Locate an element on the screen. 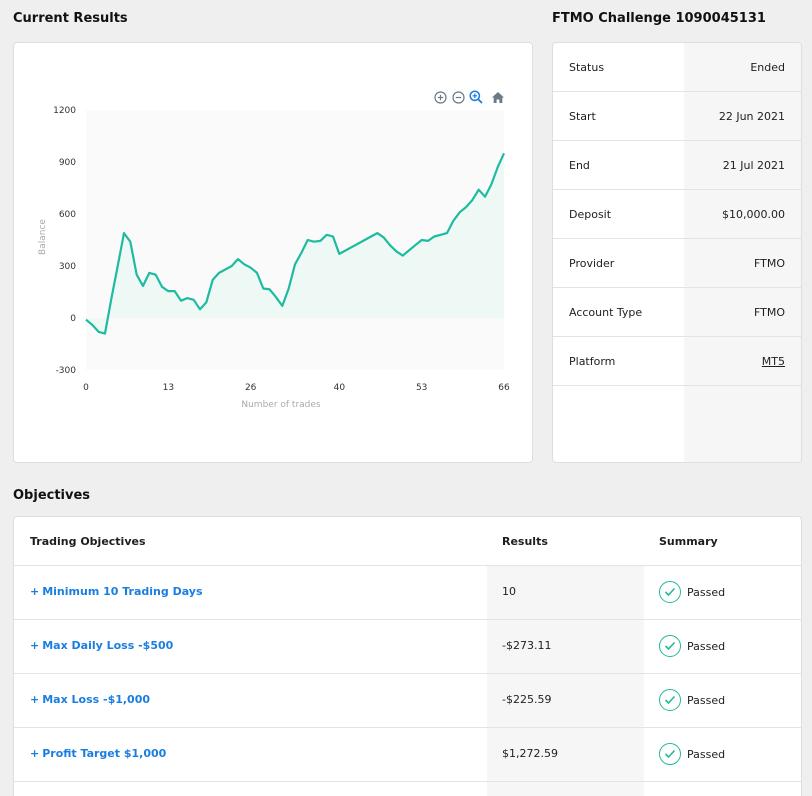  account-row-label: Account Type is located at coordinates (606, 312).